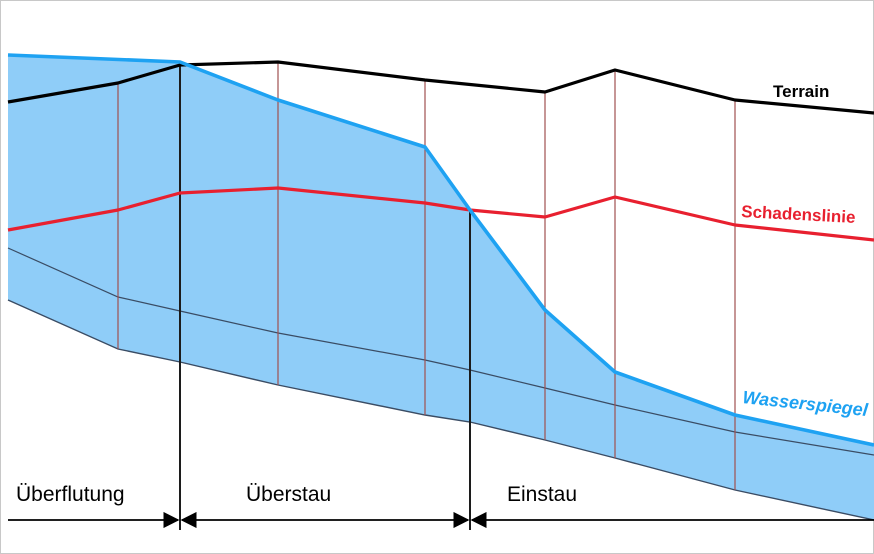 The width and height of the screenshot is (874, 554). I want to click on terrain-line, so click(440, 87).